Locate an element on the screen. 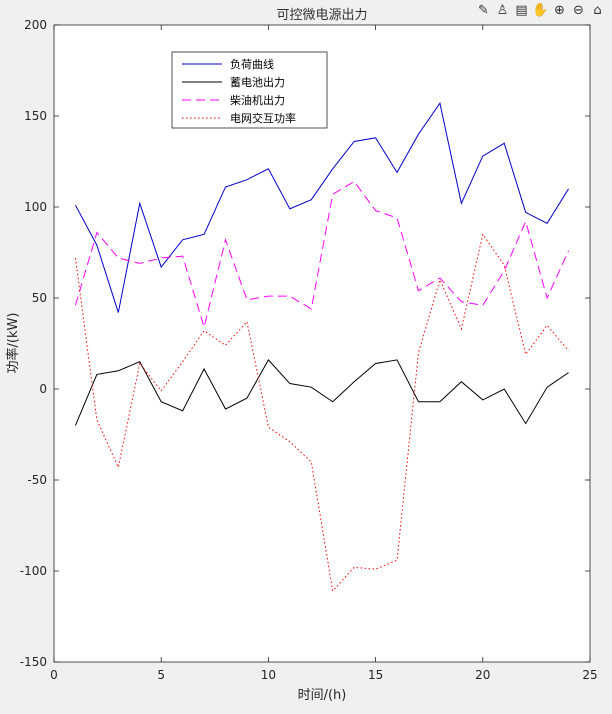  x-tick-label: 10 is located at coordinates (268, 675).